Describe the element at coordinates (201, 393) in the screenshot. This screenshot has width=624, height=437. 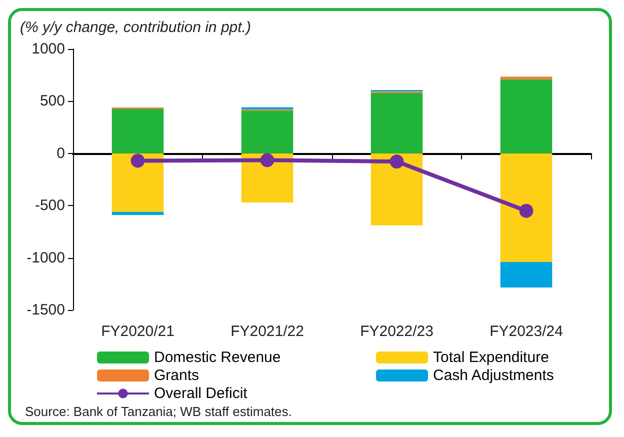
I see `legend-label: Overall Deficit` at that location.